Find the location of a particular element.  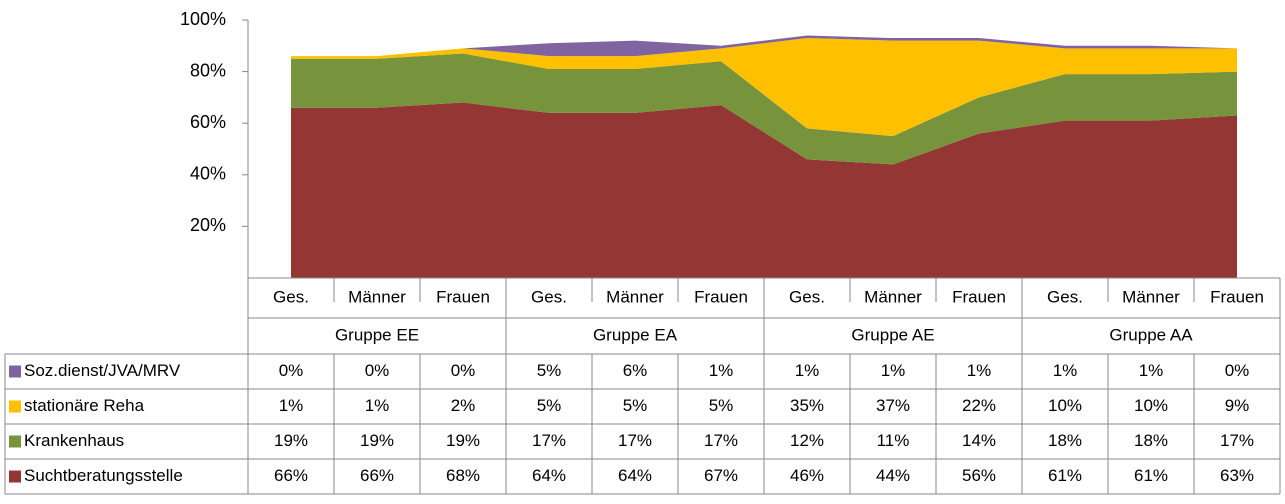

group-label: Gruppe AA is located at coordinates (1151, 334).